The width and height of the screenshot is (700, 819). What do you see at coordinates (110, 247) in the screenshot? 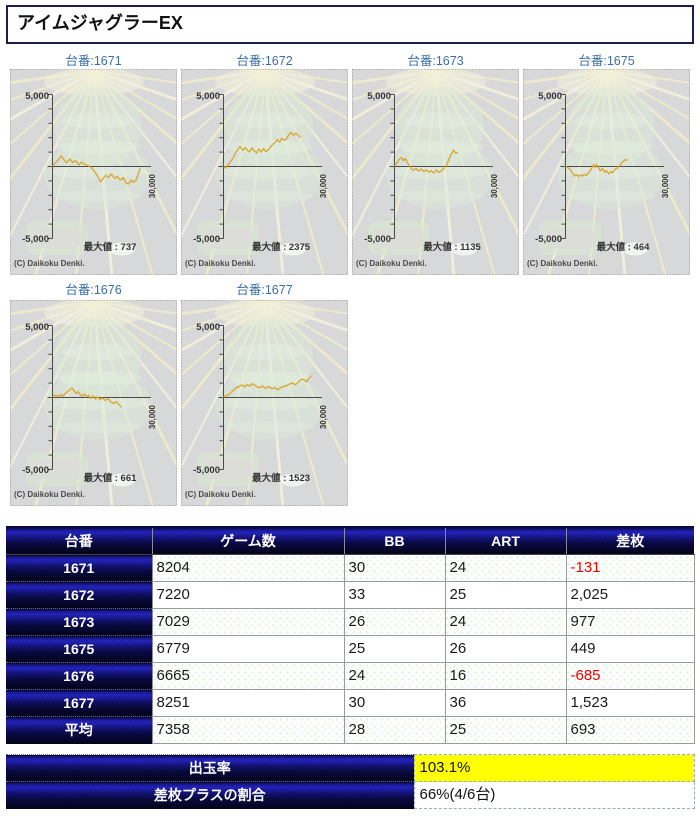
I see `svg-text: 最大値 : 737` at bounding box center [110, 247].